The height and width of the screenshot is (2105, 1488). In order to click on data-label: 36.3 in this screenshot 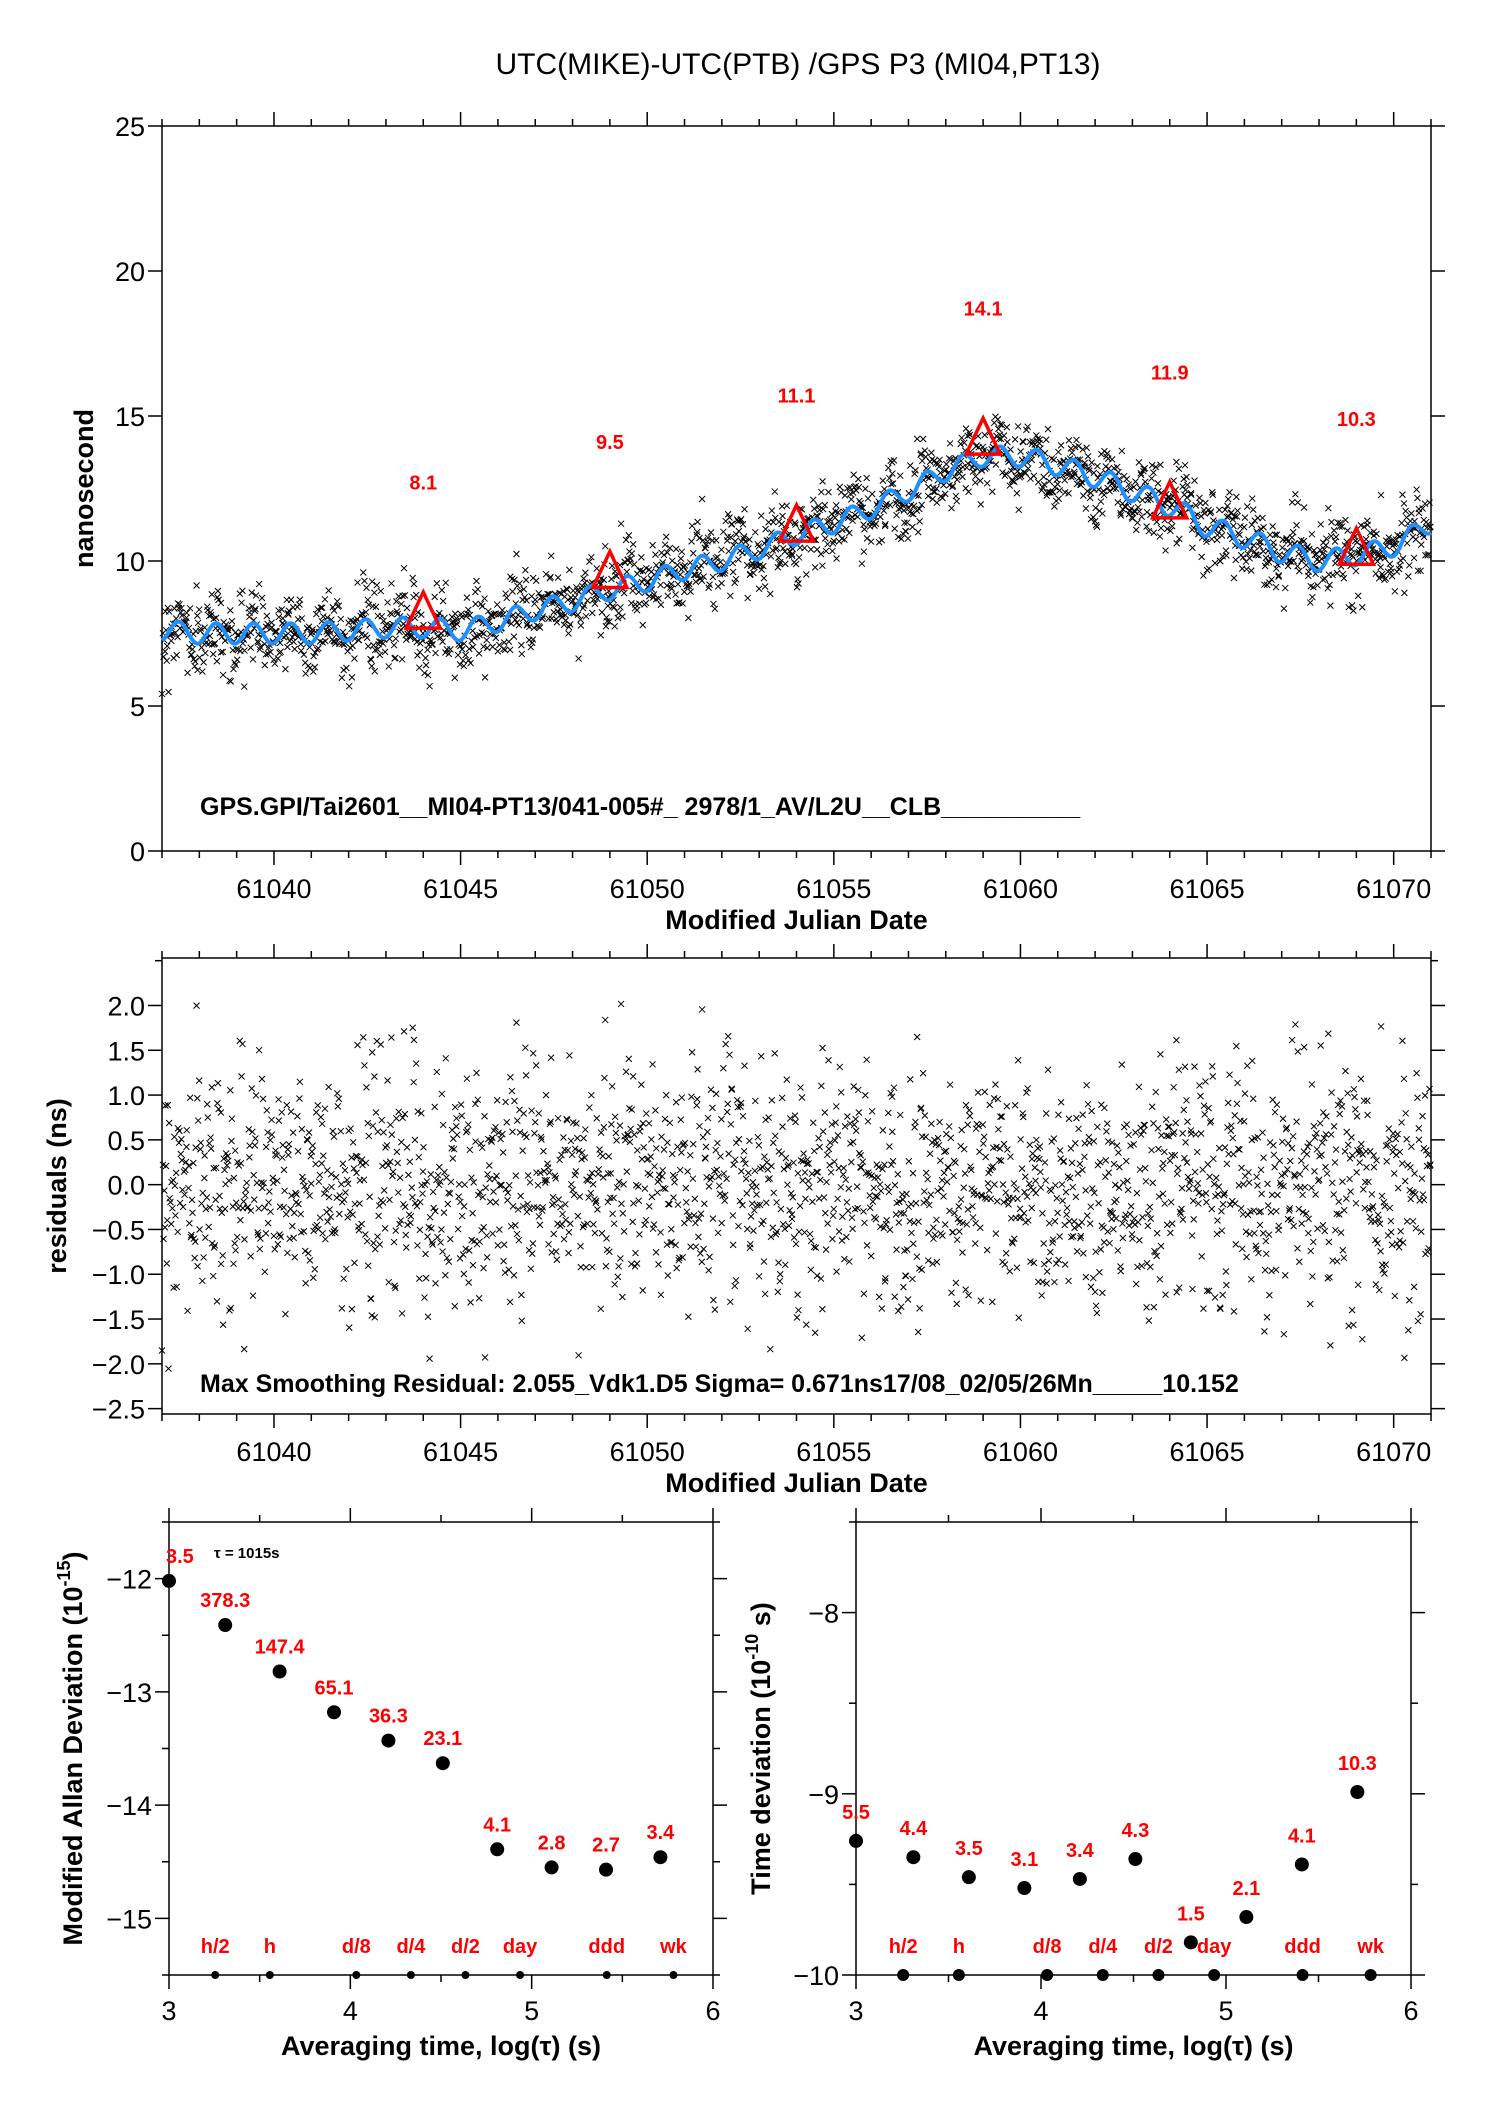, I will do `click(388, 1717)`.